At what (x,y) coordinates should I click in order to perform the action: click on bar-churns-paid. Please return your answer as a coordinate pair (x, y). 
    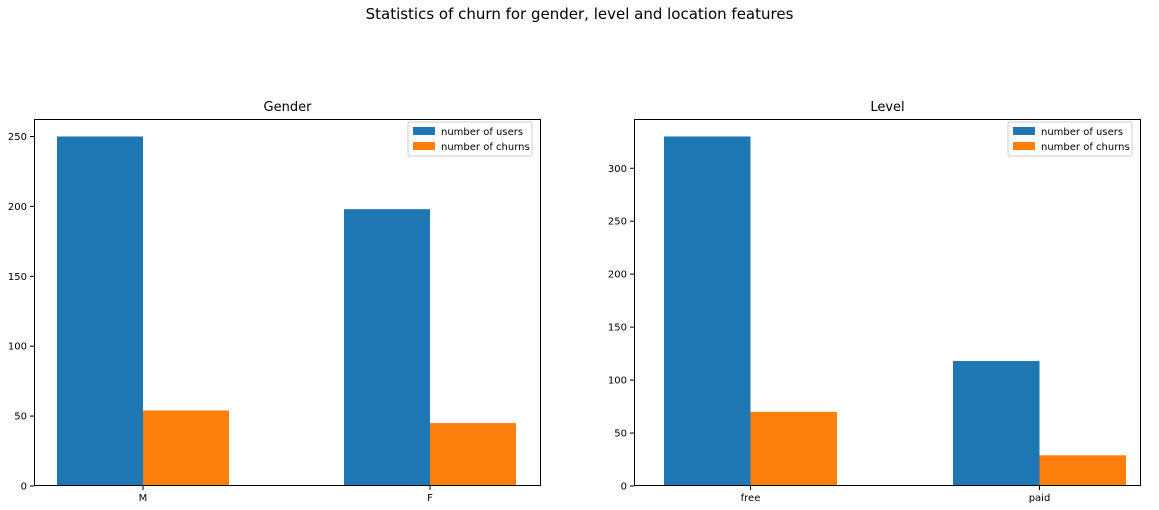
    Looking at the image, I should click on (1082, 470).